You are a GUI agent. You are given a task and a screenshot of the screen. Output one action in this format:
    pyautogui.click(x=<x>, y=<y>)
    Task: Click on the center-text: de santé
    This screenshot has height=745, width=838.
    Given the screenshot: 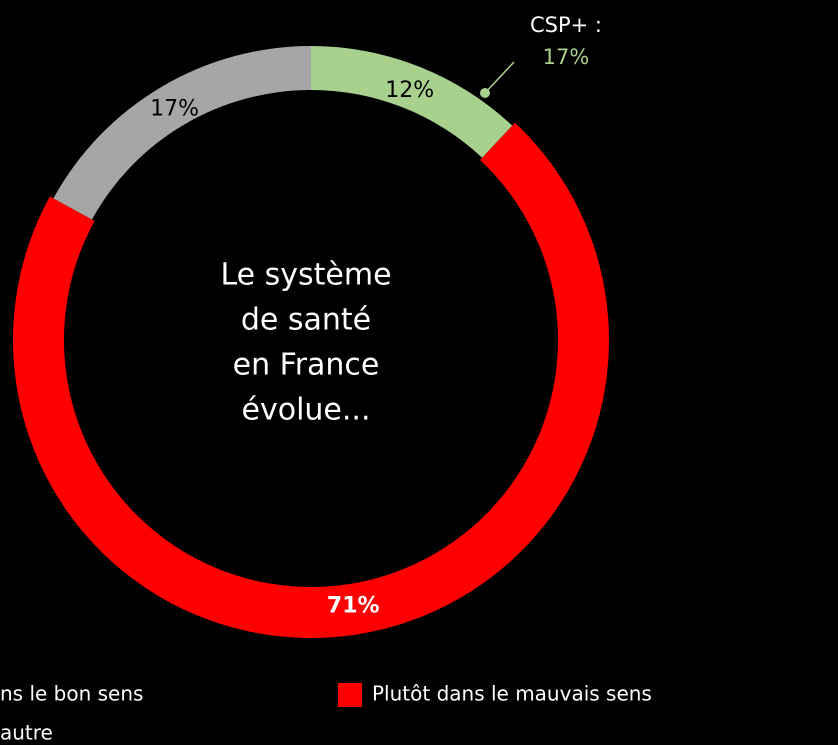 What is the action you would take?
    pyautogui.click(x=306, y=320)
    